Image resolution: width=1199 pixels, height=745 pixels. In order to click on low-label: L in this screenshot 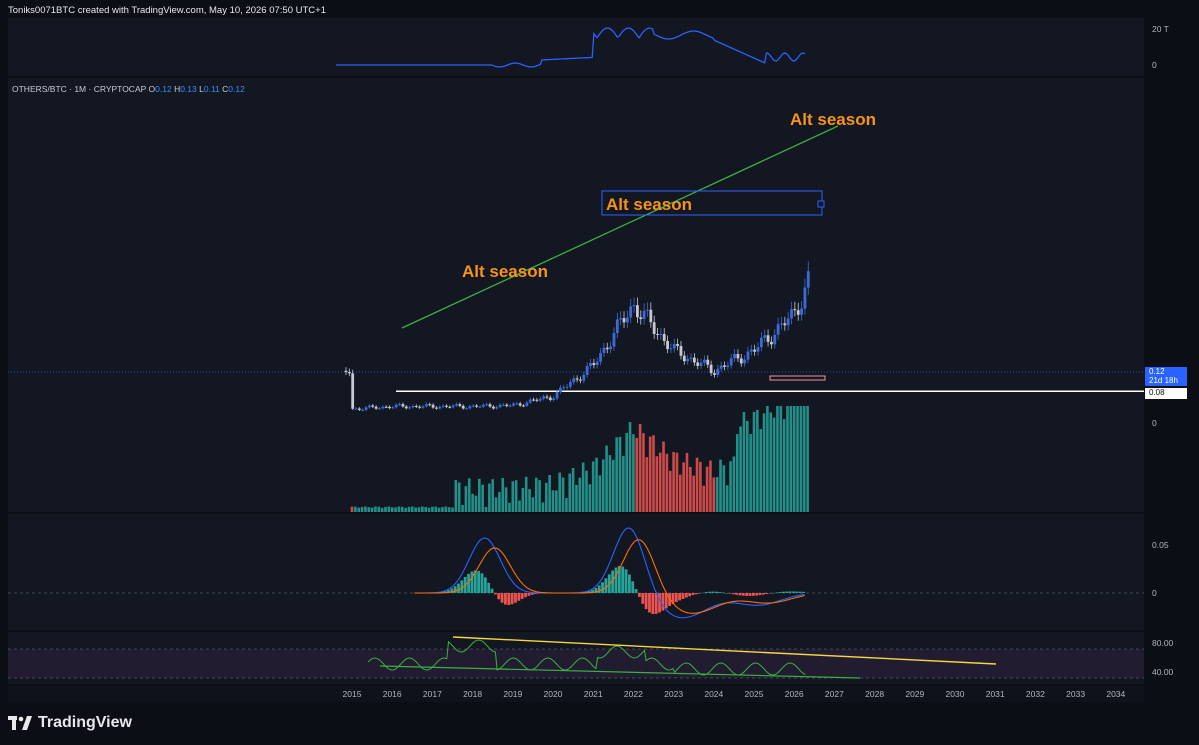, I will do `click(201, 89)`.